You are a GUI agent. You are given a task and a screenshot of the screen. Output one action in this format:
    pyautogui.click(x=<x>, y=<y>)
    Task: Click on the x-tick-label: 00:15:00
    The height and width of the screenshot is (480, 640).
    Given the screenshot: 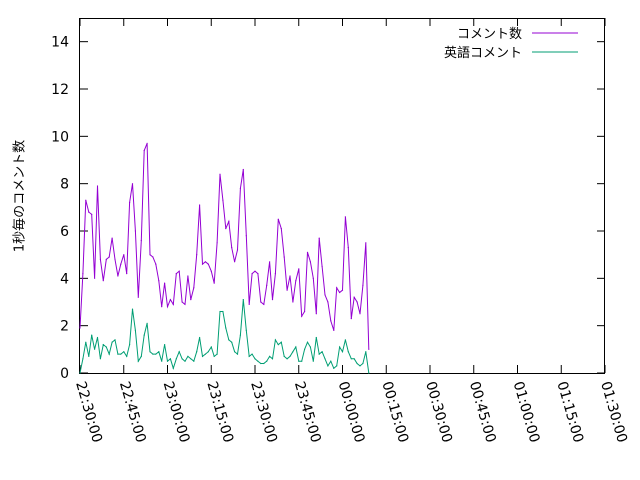 What is the action you would take?
    pyautogui.click(x=394, y=412)
    